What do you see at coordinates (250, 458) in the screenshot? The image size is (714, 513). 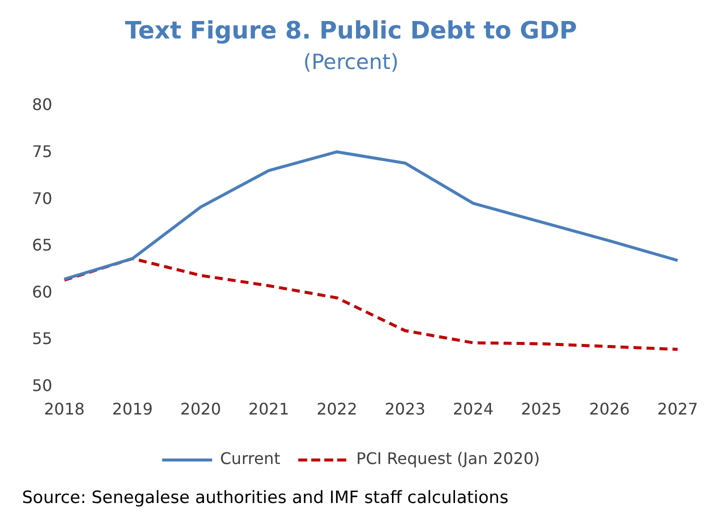 I see `legend-label: Current` at bounding box center [250, 458].